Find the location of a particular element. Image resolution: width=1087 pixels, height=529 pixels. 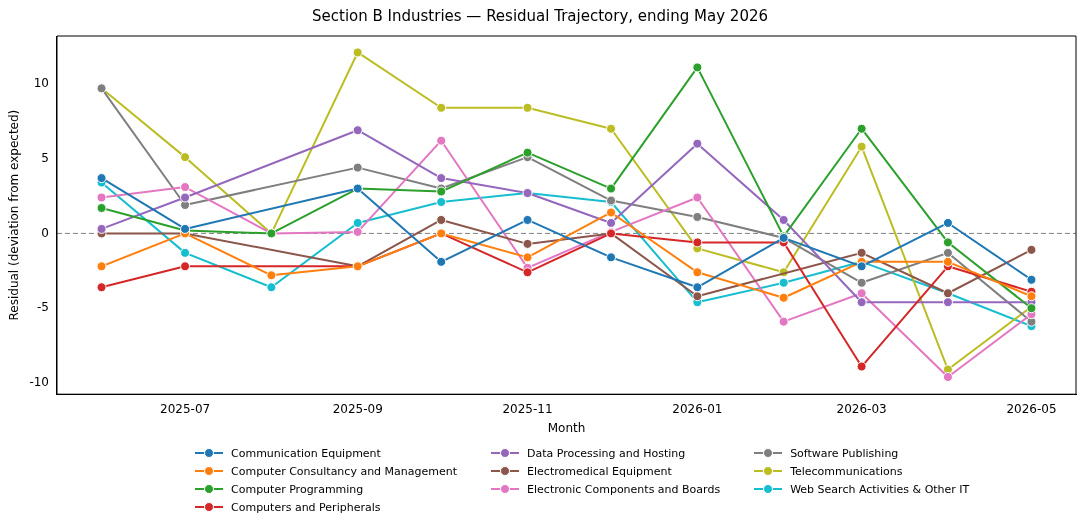

legend-label: Software Publishing is located at coordinates (844, 453).